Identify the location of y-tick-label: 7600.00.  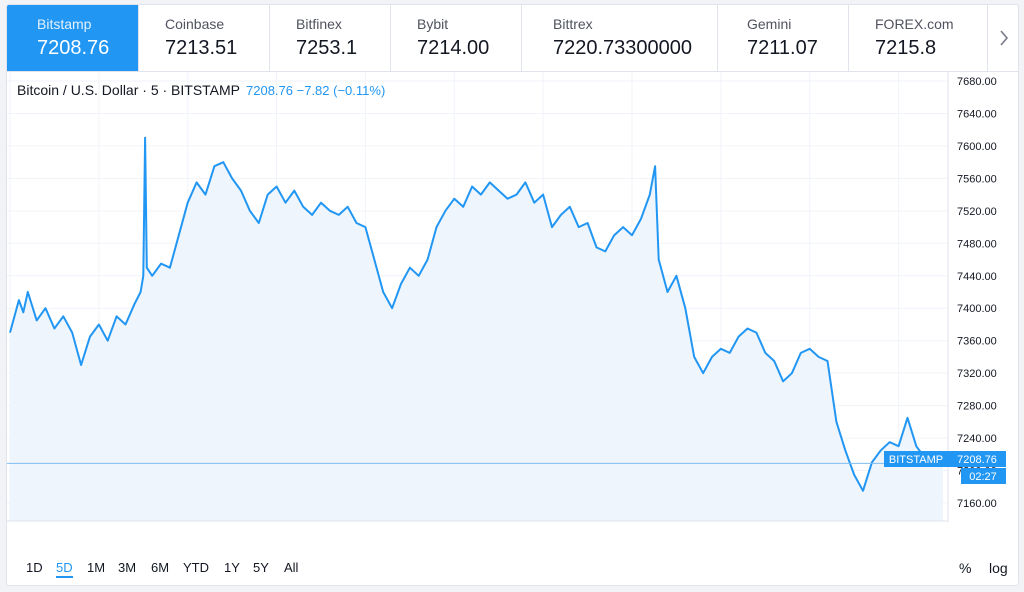
(977, 147).